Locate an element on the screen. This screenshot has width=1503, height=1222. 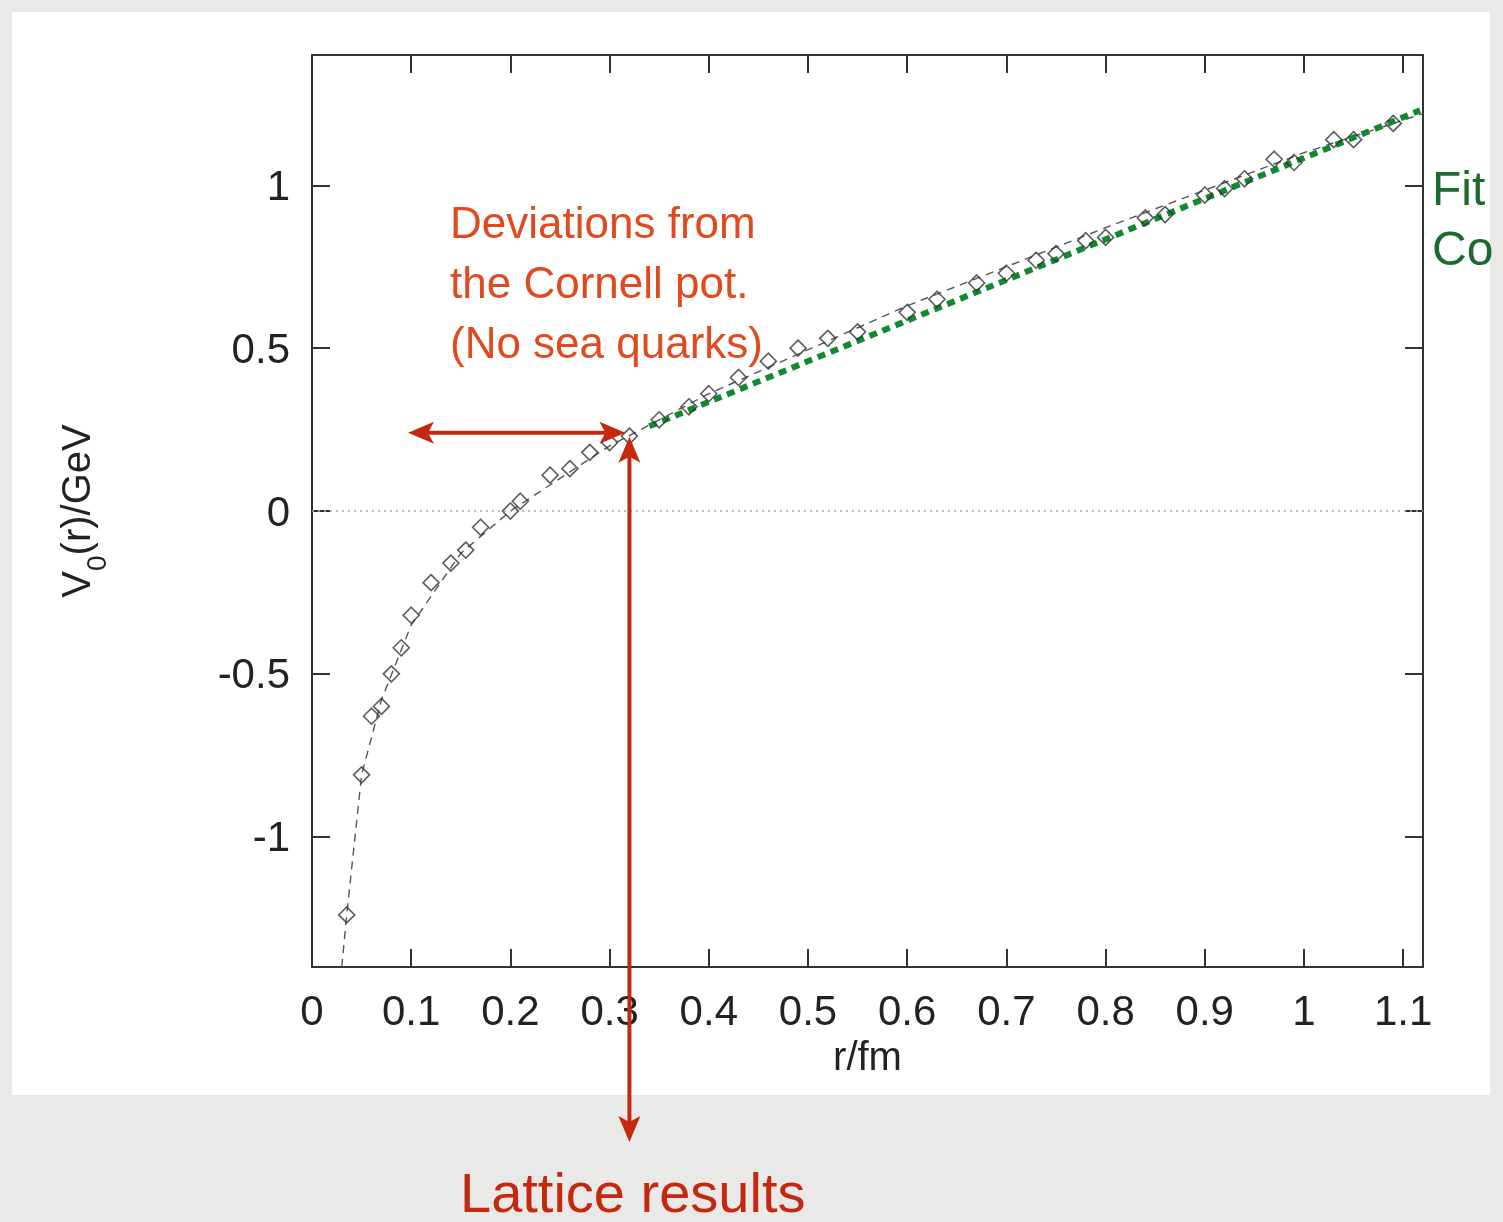
x-tick-label: 0.2 is located at coordinates (510, 1010).